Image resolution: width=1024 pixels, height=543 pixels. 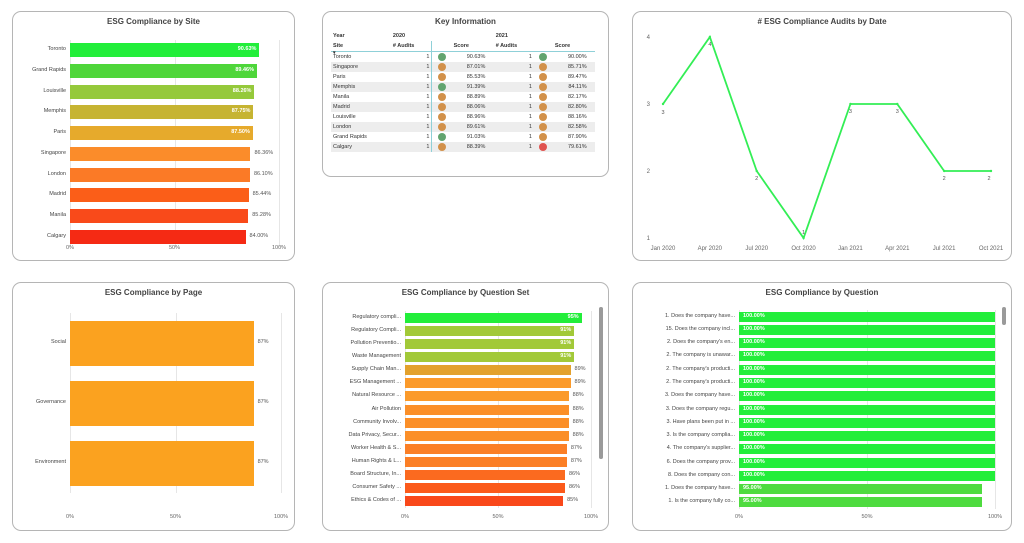 I want to click on qset_chart-data-label: 88%, so click(x=578, y=421).